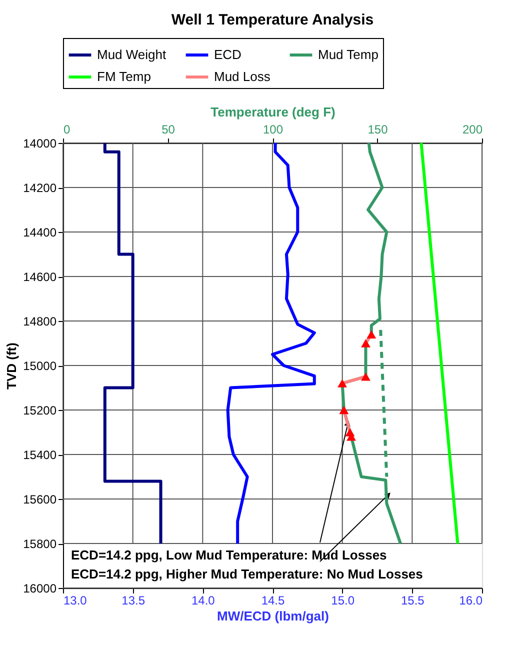 This screenshot has height=668, width=509. Describe the element at coordinates (40, 589) in the screenshot. I see `y-tick-label: 16000` at that location.